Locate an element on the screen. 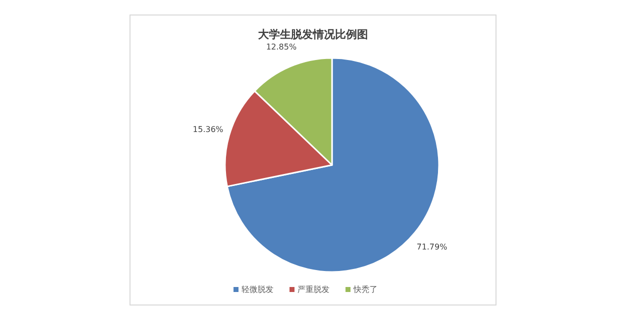  legend-label: 快秃了 is located at coordinates (365, 289).